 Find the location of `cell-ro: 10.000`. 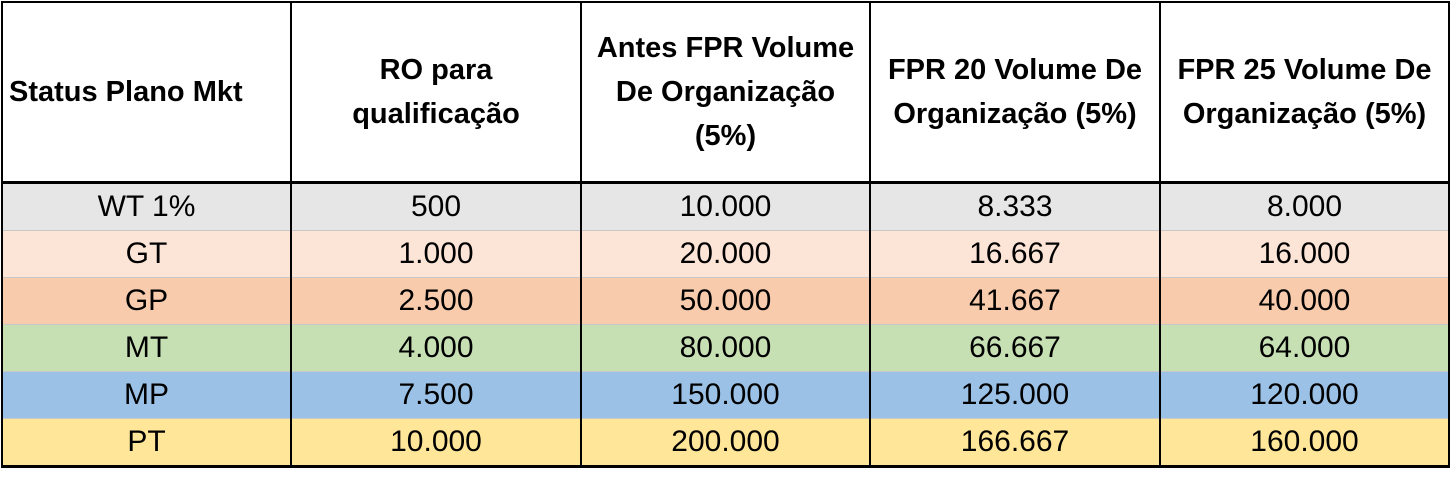

cell-ro: 10.000 is located at coordinates (436, 443).